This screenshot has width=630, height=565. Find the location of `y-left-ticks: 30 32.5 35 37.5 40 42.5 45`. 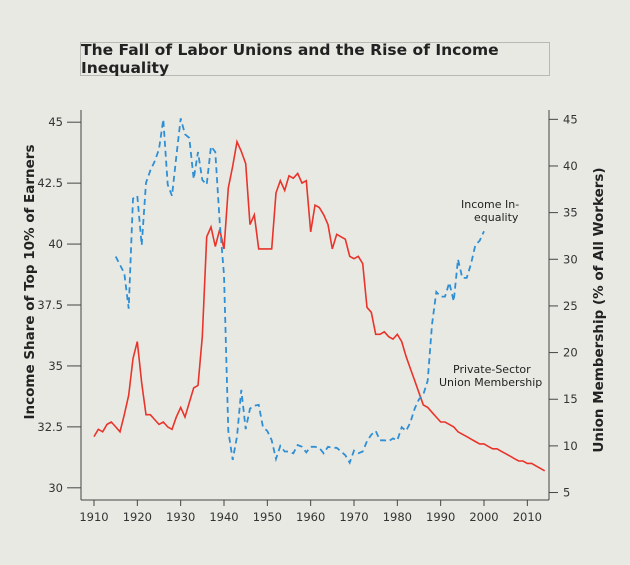

y-left-ticks: 30 32.5 35 37.5 40 42.5 45 is located at coordinates (59, 305).